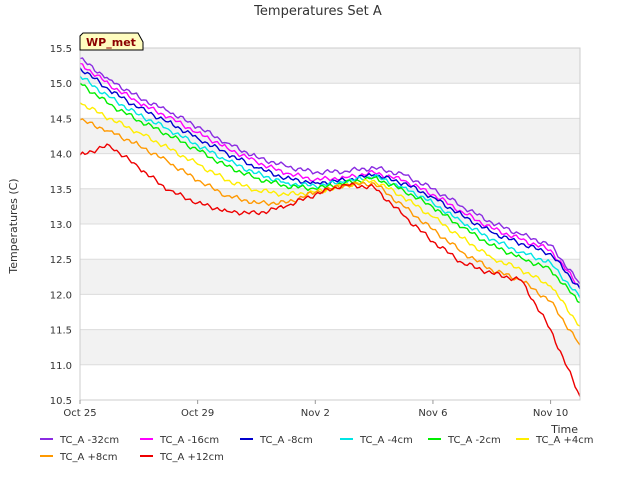 This screenshot has height=484, width=640. Describe the element at coordinates (61, 49) in the screenshot. I see `y-tick-label: 15.5` at that location.